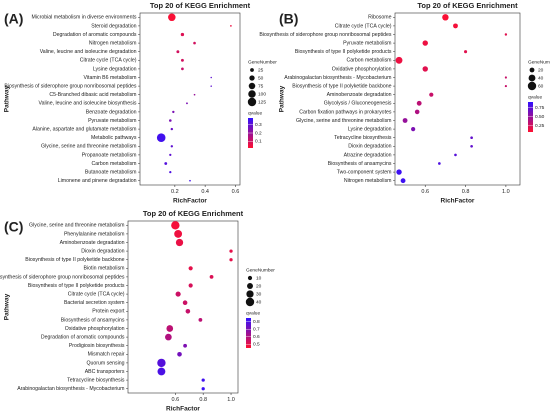 This screenshot has height=413, width=550. I want to click on color-tick-label: 0.2, so click(258, 133).